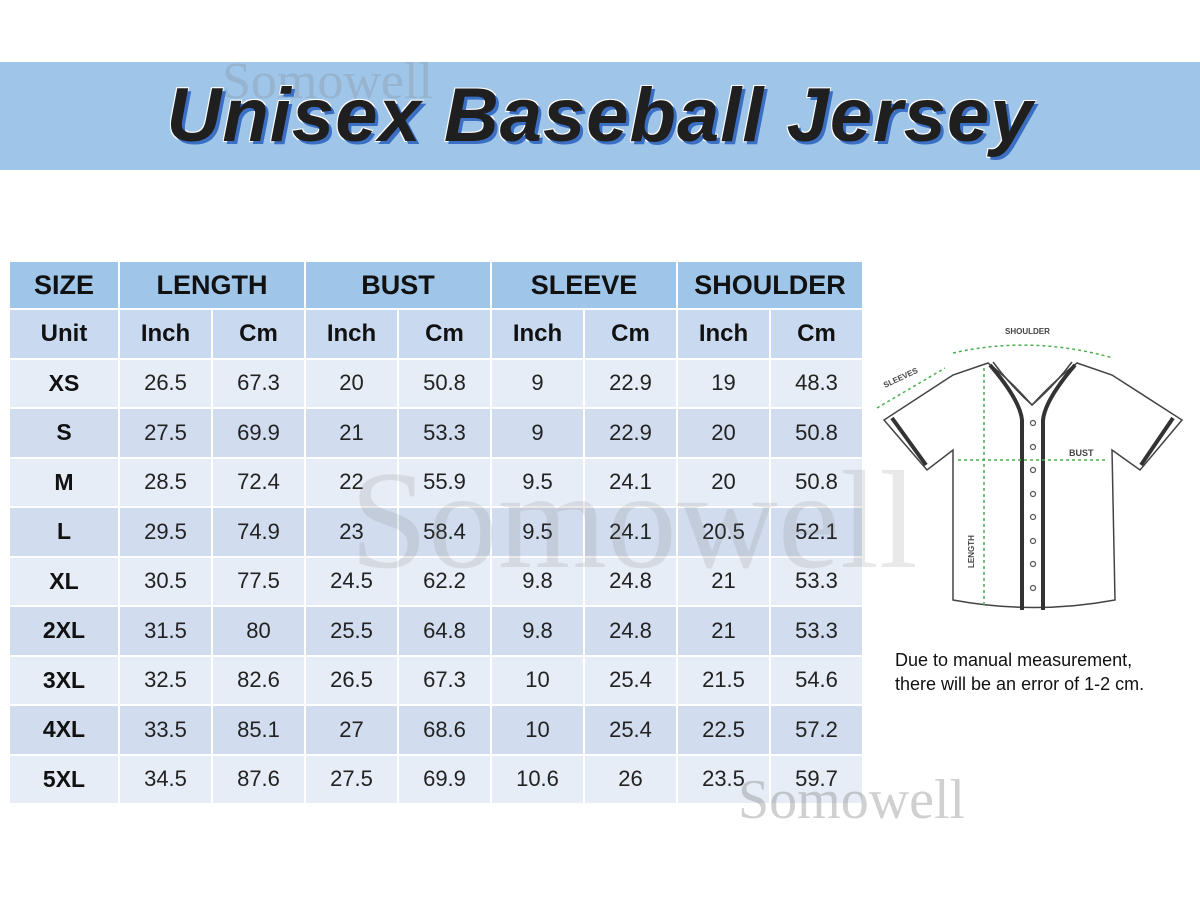  Describe the element at coordinates (1033, 351) in the screenshot. I see `shoulder-measure-line` at that location.